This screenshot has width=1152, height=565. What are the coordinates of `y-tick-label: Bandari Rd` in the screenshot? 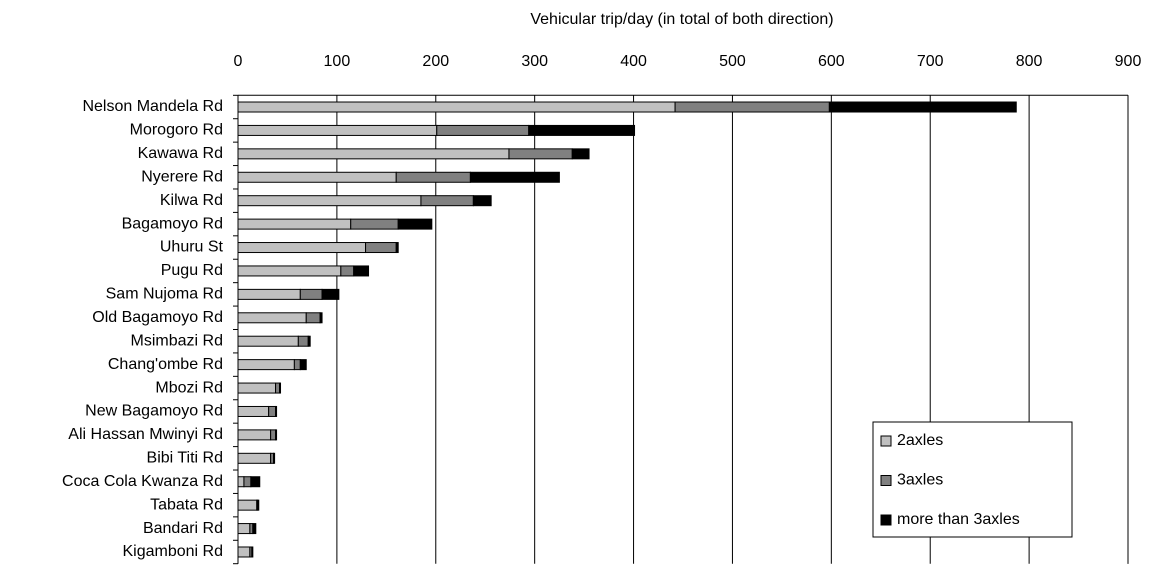 It's located at (183, 528).